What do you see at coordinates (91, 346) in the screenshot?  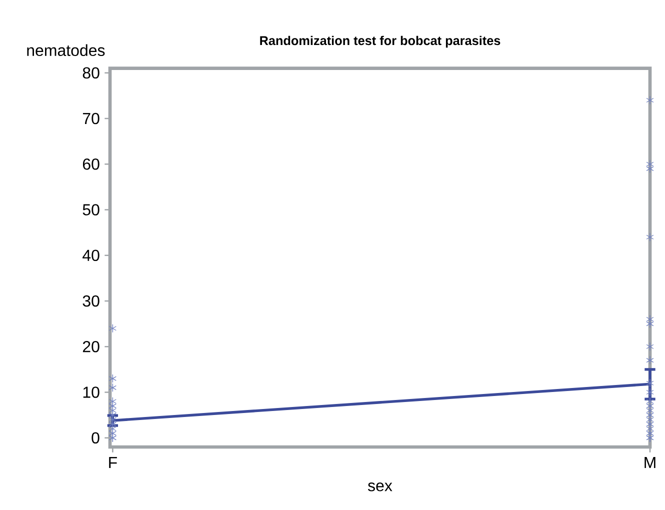 I see `y-tick-label: 20` at bounding box center [91, 346].